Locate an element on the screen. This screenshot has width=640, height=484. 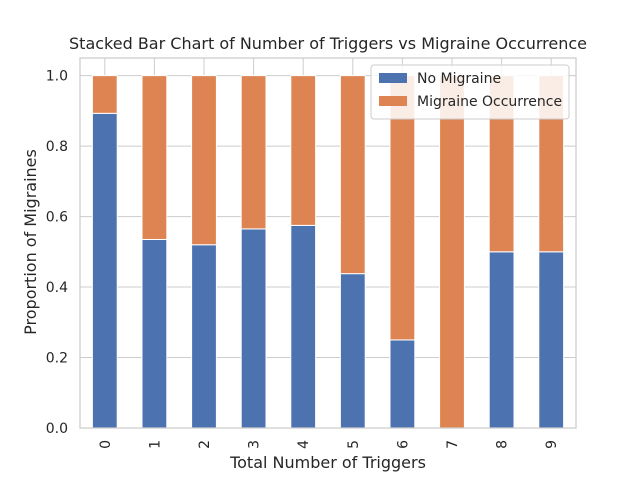
y-tick-label: 0.4 is located at coordinates (57, 288).